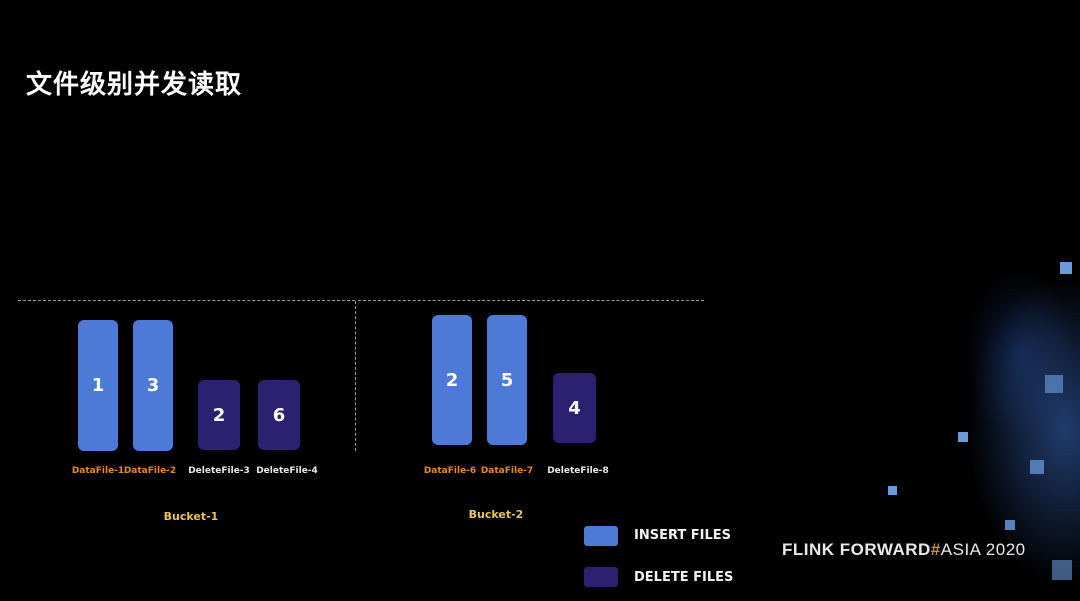 This screenshot has width=1080, height=601. Describe the element at coordinates (134, 85) in the screenshot. I see `slide-title: 文件级别并发读取` at that location.